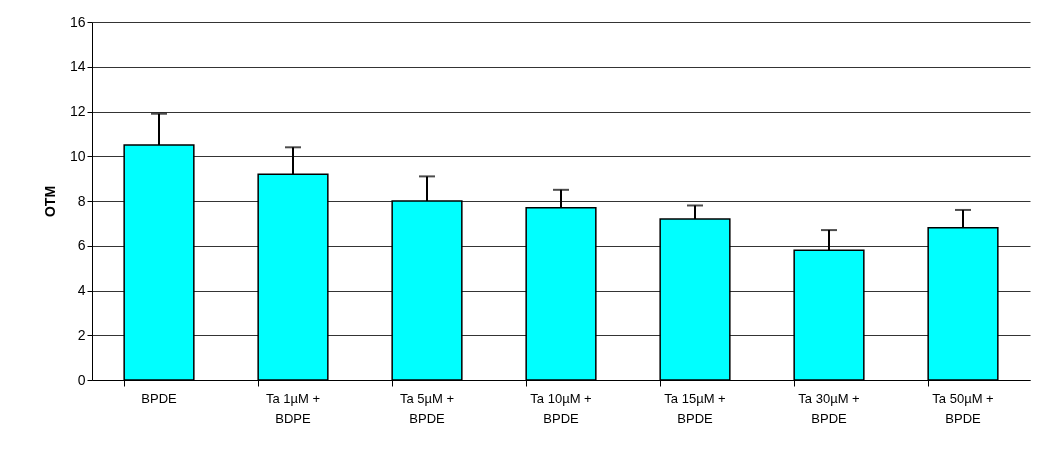 Image resolution: width=1049 pixels, height=454 pixels. Describe the element at coordinates (81, 334) in the screenshot. I see `y-tick-label: 2` at that location.